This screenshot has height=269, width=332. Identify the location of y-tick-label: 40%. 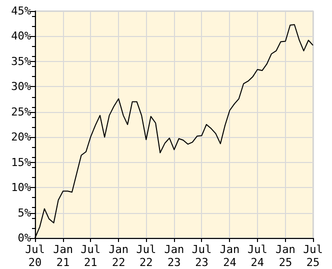
(21, 36).